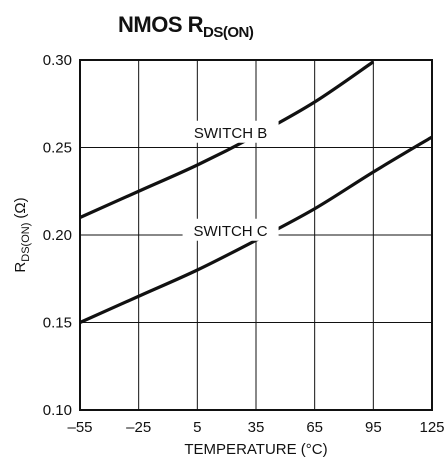 Image resolution: width=447 pixels, height=467 pixels. What do you see at coordinates (431, 427) in the screenshot?
I see `x-tick-label: 125` at bounding box center [431, 427].